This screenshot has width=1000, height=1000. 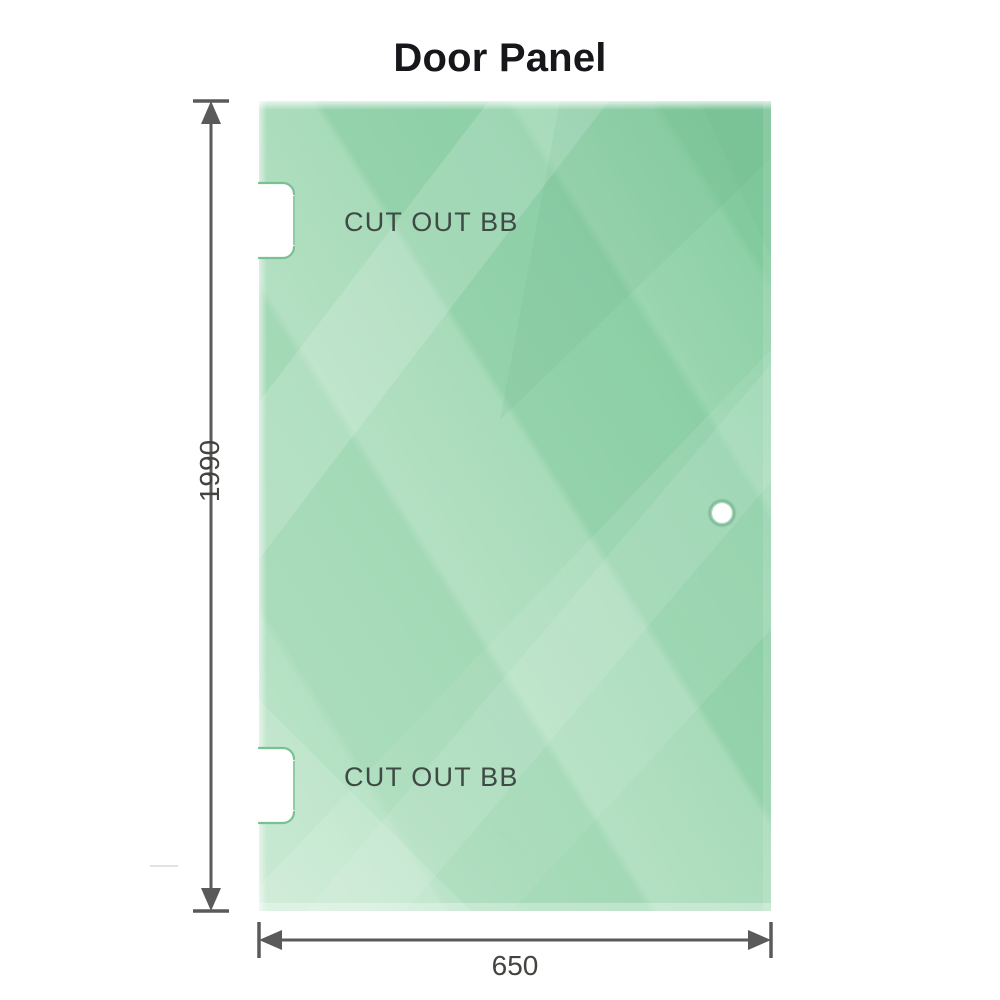 What do you see at coordinates (515, 907) in the screenshot?
I see `panel-bottom-edge-highlight` at bounding box center [515, 907].